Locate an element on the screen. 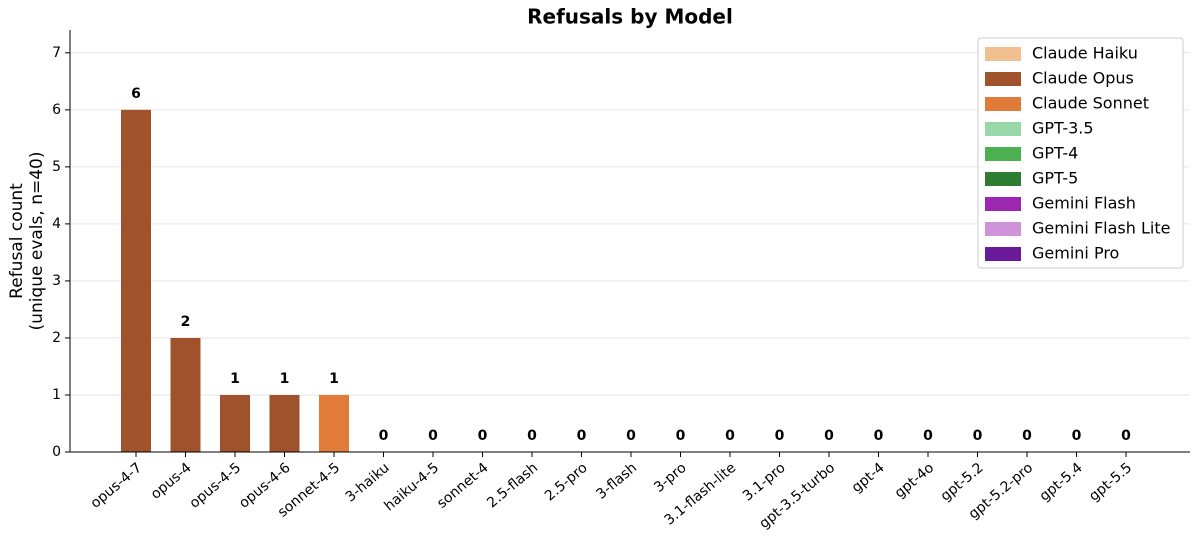 Image resolution: width=1200 pixels, height=547 pixels. x-tick-label: 2.5-pro is located at coordinates (566, 482).